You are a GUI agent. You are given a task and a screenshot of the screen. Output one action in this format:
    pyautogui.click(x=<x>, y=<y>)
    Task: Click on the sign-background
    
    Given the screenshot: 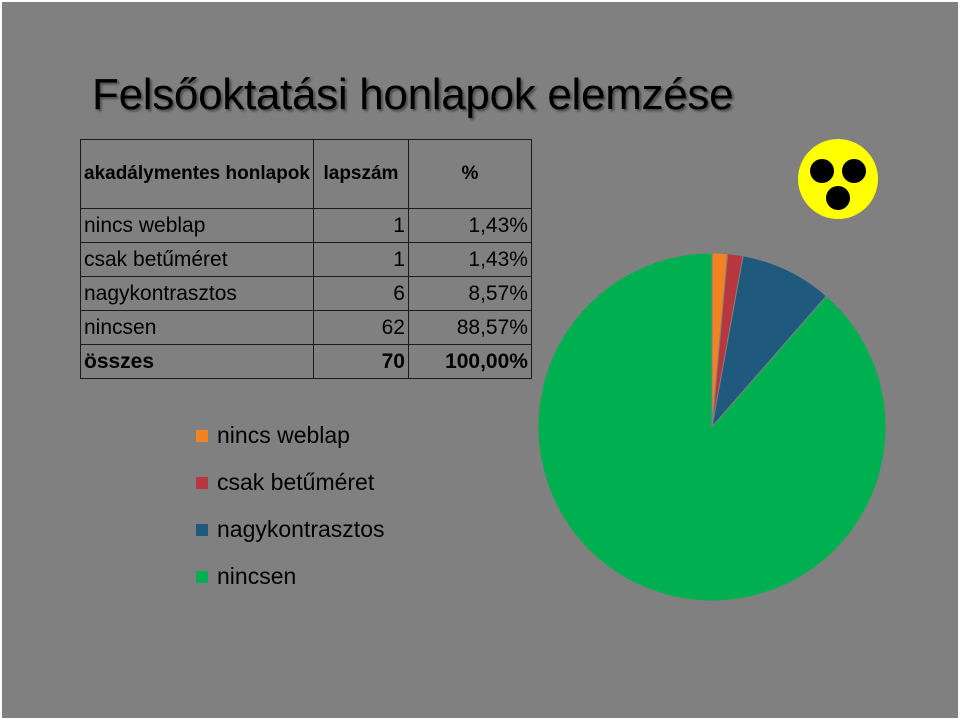 What is the action you would take?
    pyautogui.click(x=838, y=179)
    